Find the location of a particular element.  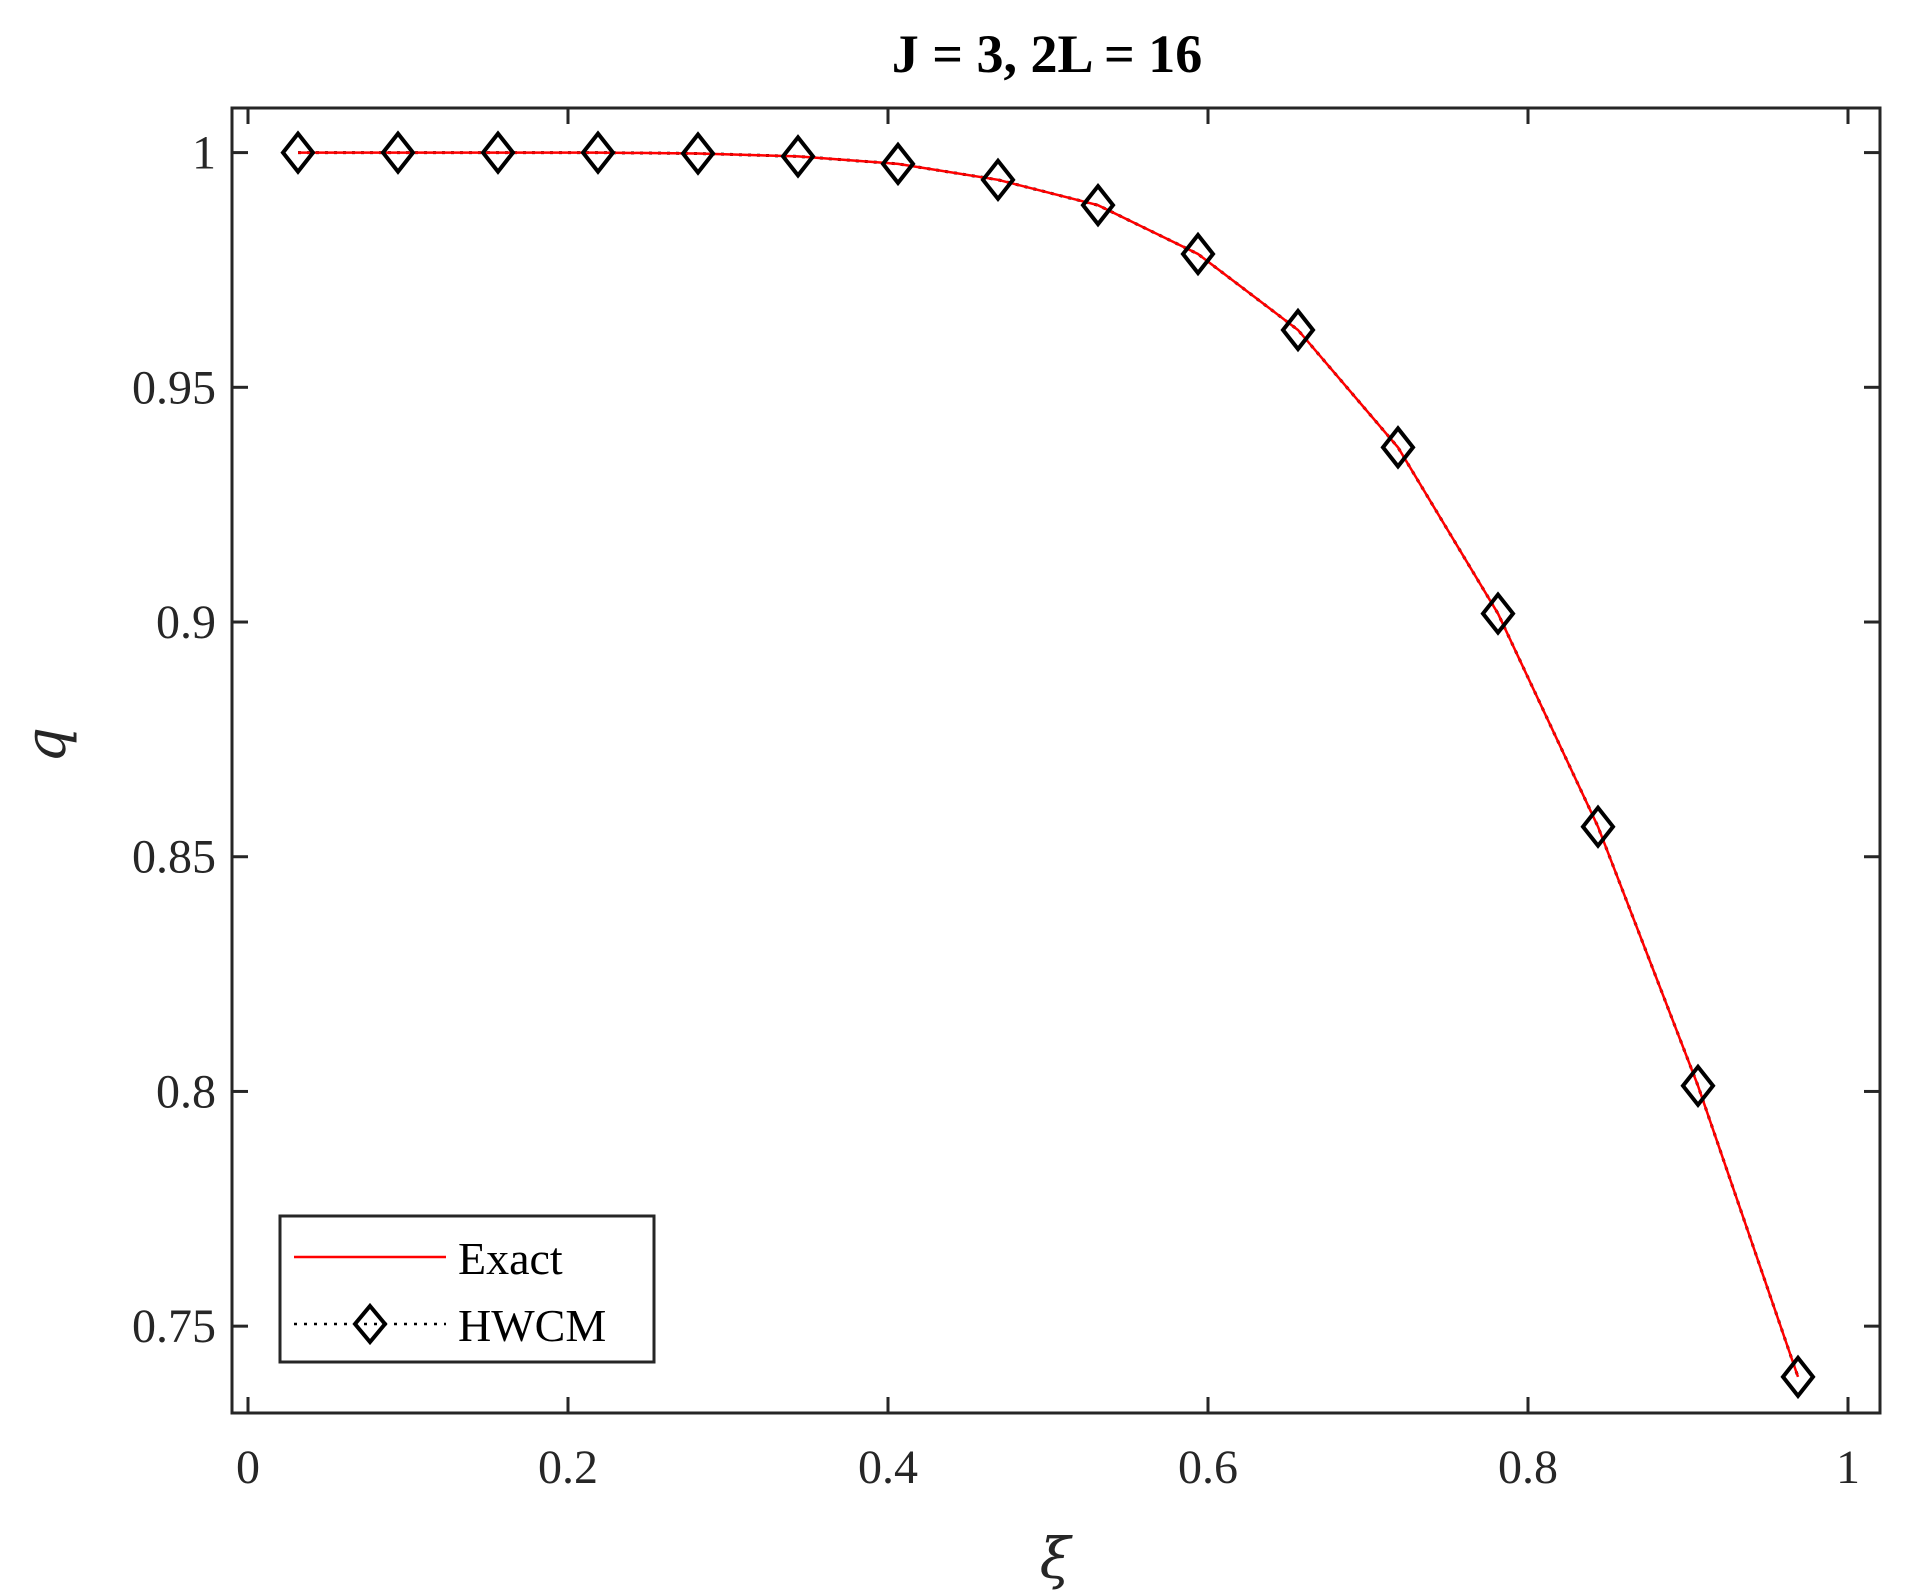

y-tick-label: 1 is located at coordinates (204, 153).